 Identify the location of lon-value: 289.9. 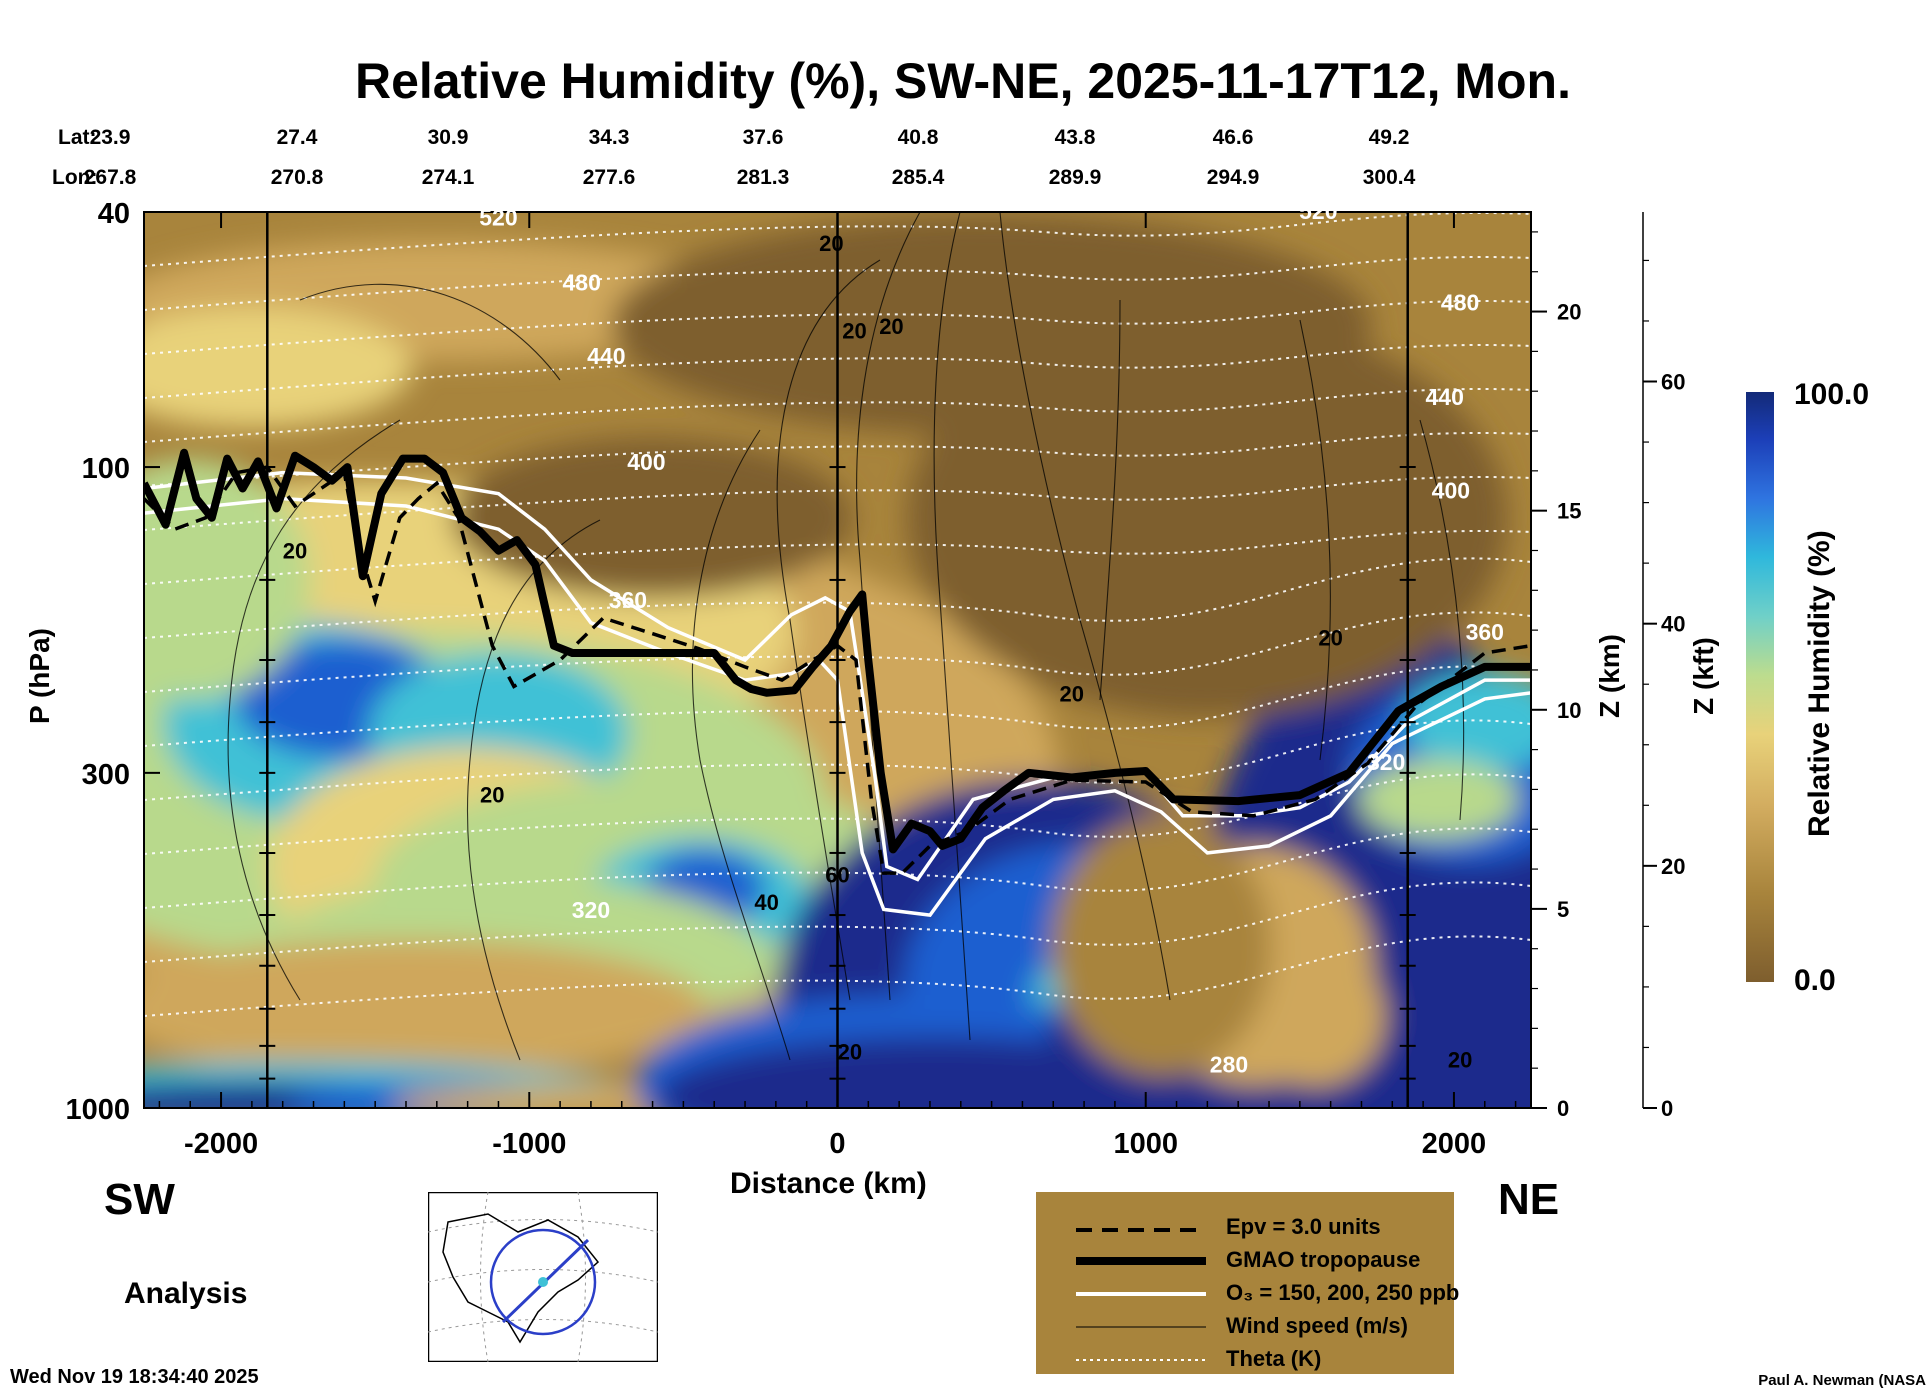
(1075, 177).